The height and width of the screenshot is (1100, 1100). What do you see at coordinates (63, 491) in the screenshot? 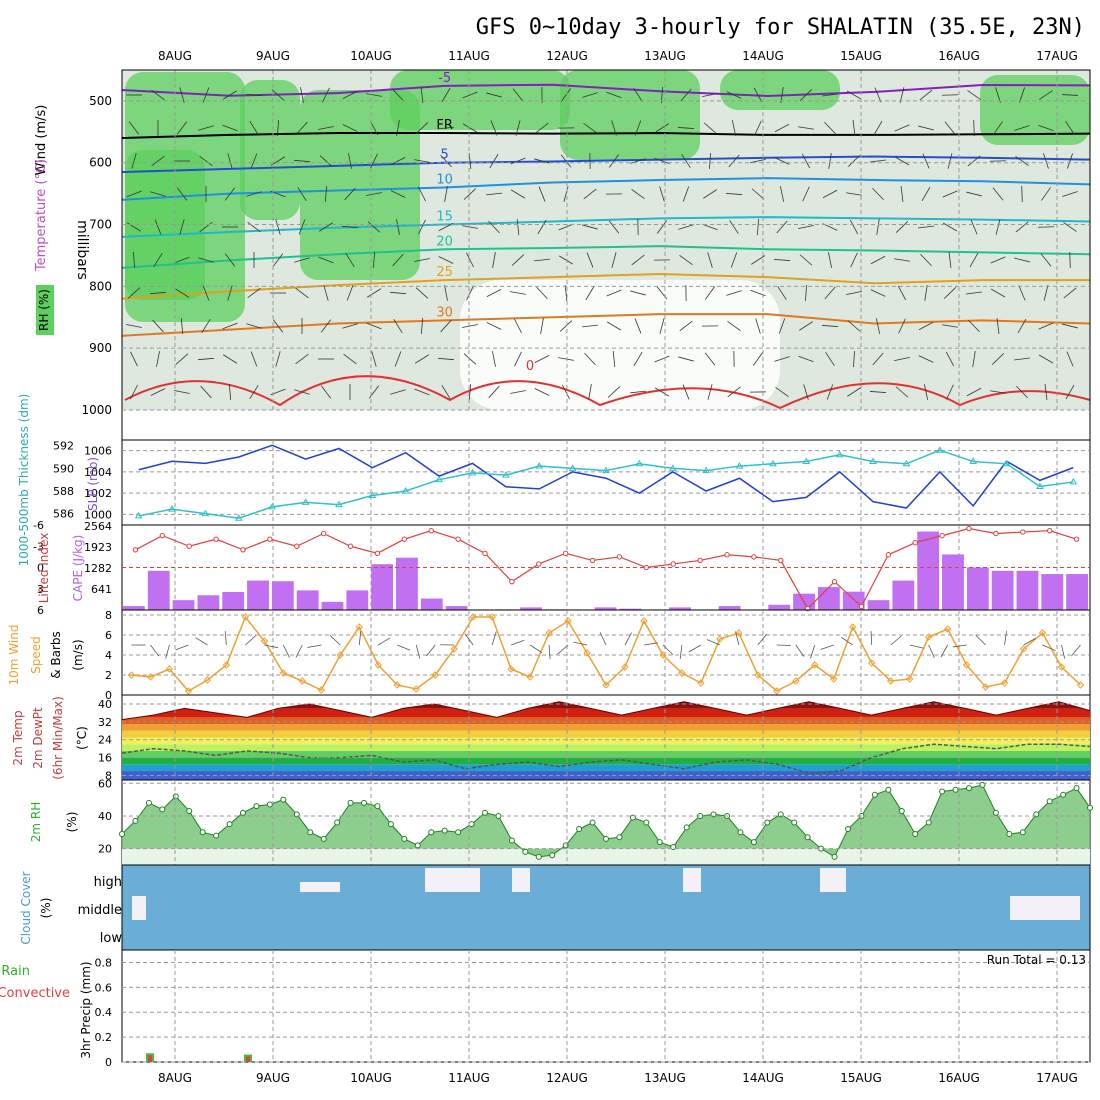
I see `thickness-tick-label: 588` at bounding box center [63, 491].